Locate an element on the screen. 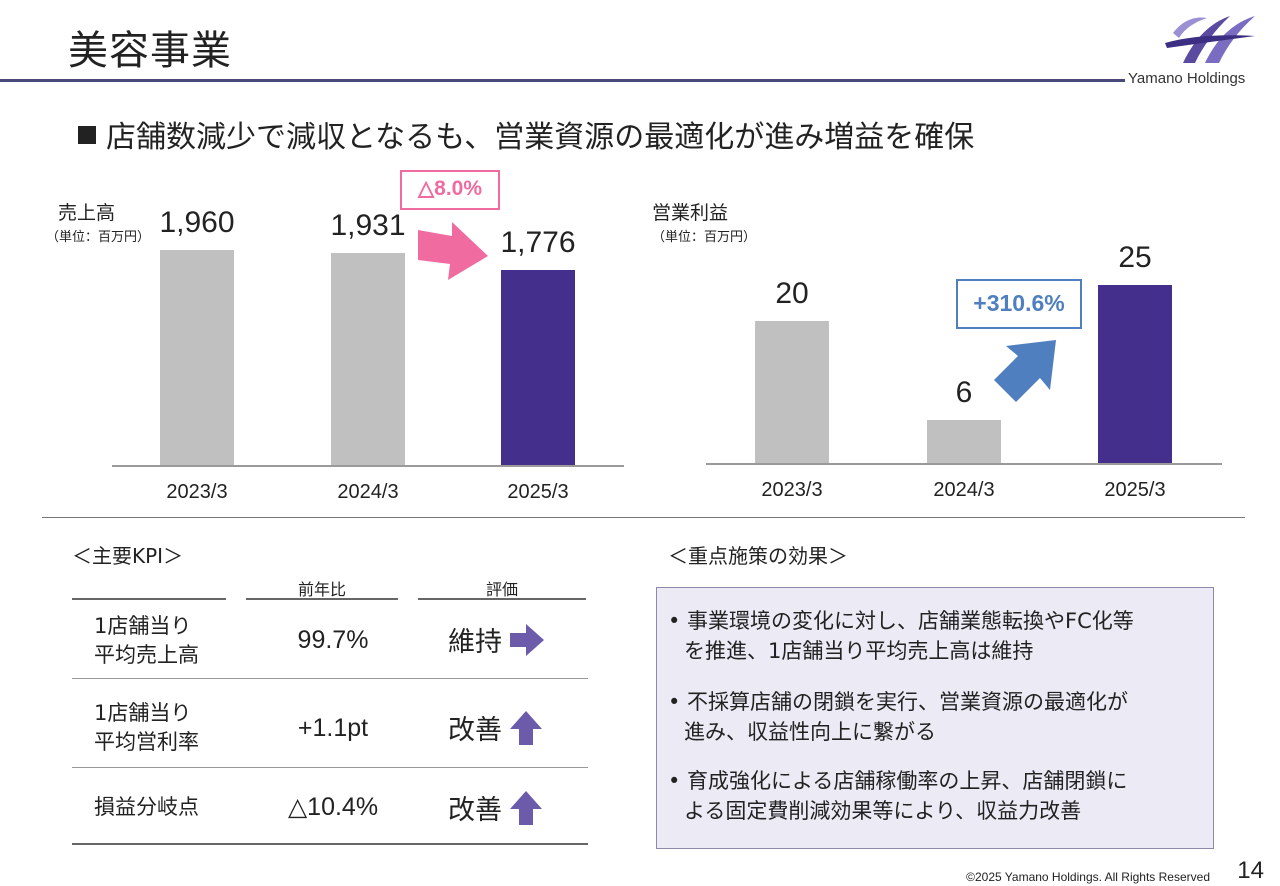 The height and width of the screenshot is (886, 1280). kpi-col-eval: 評価 is located at coordinates (501, 589).